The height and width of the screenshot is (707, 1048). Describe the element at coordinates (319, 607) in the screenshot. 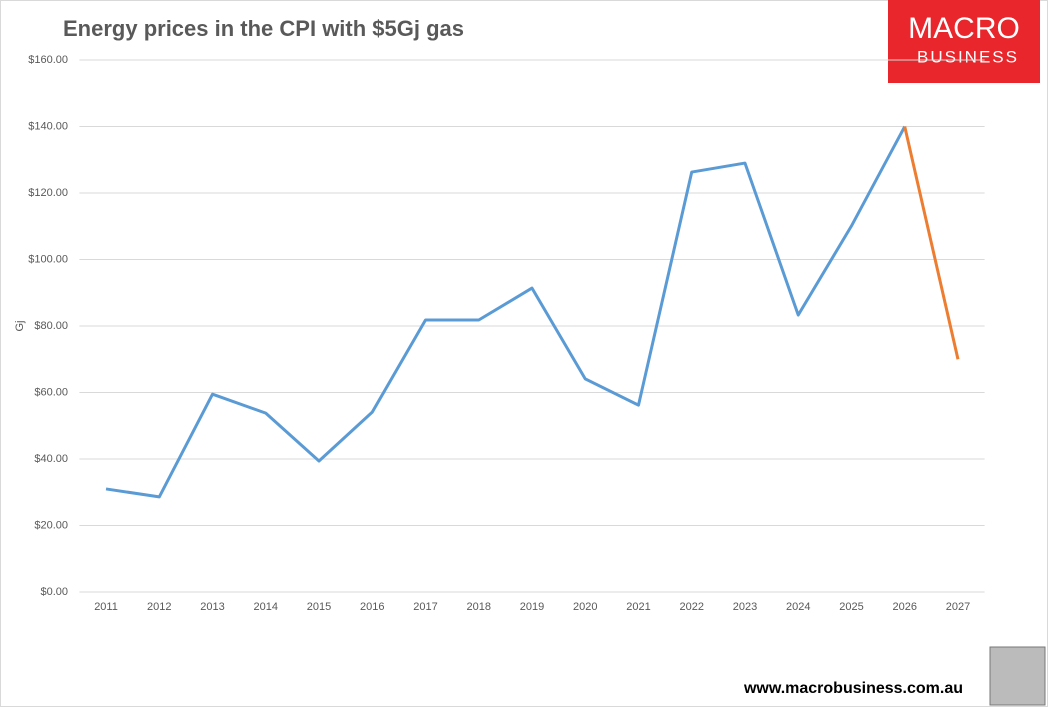

I see `x-tick-label: 2015` at that location.